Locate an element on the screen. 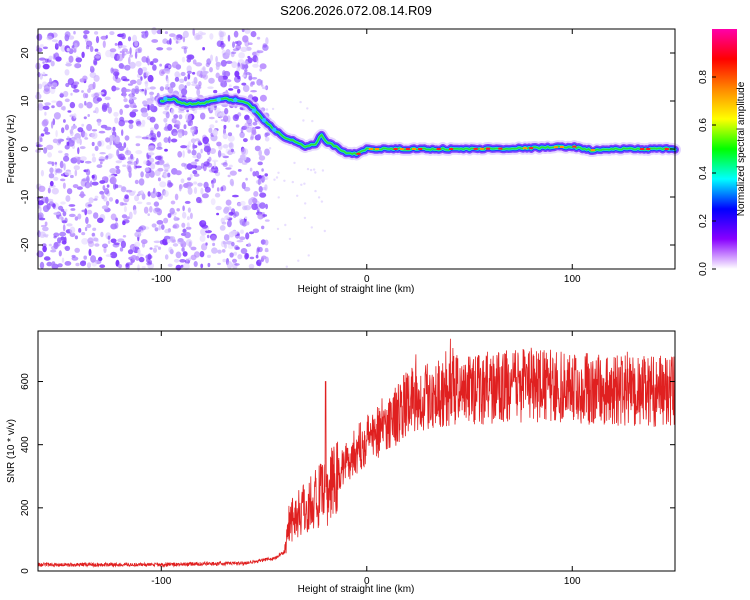 Image resolution: width=750 pixels, height=600 pixels. y-tick-label: 400 is located at coordinates (25, 444).